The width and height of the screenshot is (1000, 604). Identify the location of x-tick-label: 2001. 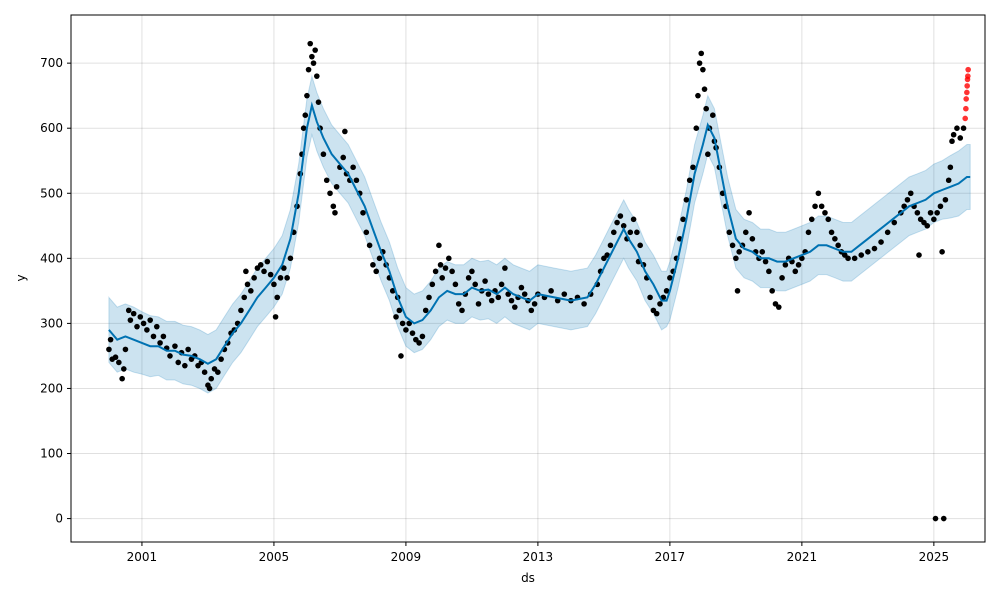
(142, 557).